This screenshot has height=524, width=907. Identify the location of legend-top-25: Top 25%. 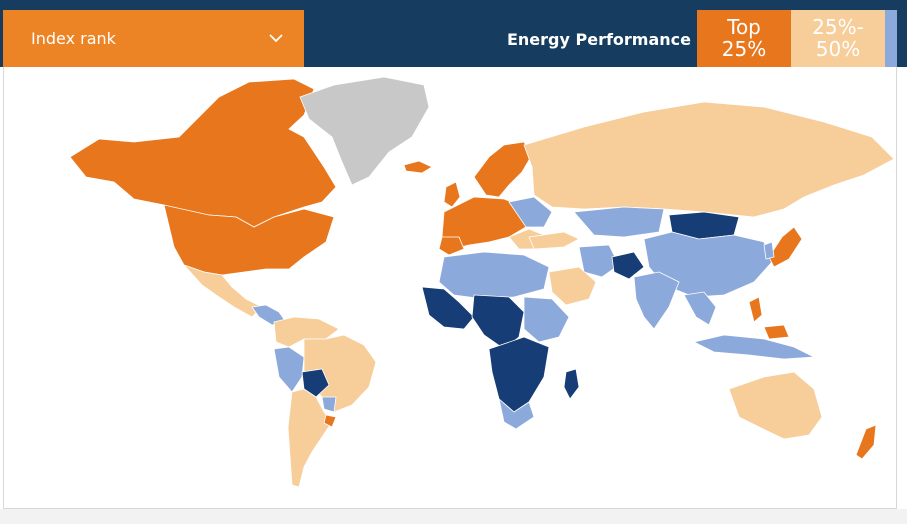
(744, 38).